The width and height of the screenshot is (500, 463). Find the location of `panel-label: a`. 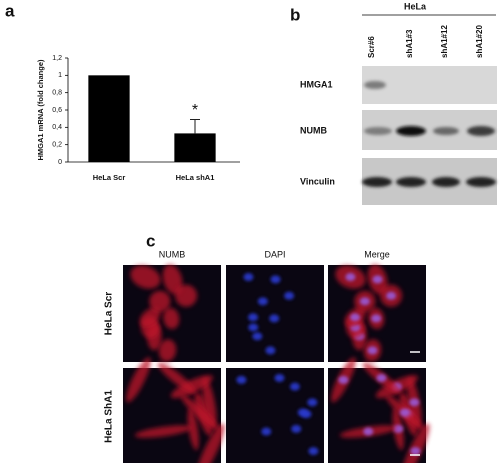

panel-label: a is located at coordinates (10, 10).